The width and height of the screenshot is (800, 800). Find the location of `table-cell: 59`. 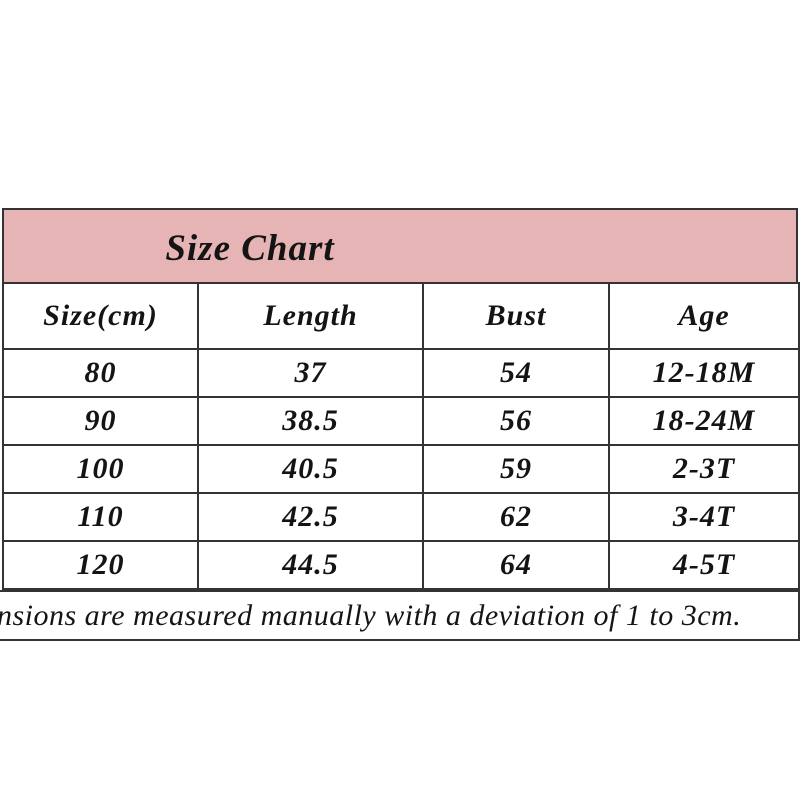

table-cell: 59 is located at coordinates (516, 469).